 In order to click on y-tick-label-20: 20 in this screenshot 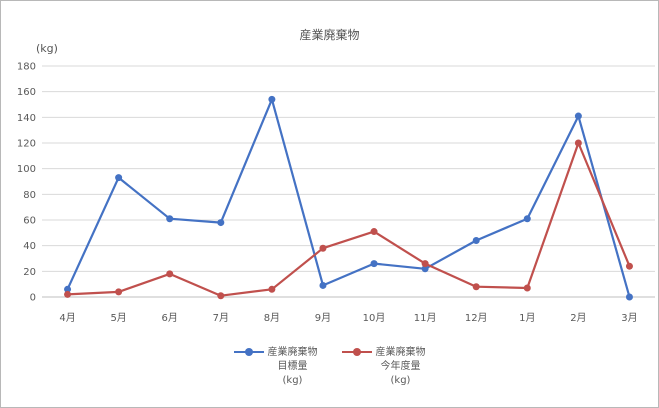, I will do `click(29, 272)`.